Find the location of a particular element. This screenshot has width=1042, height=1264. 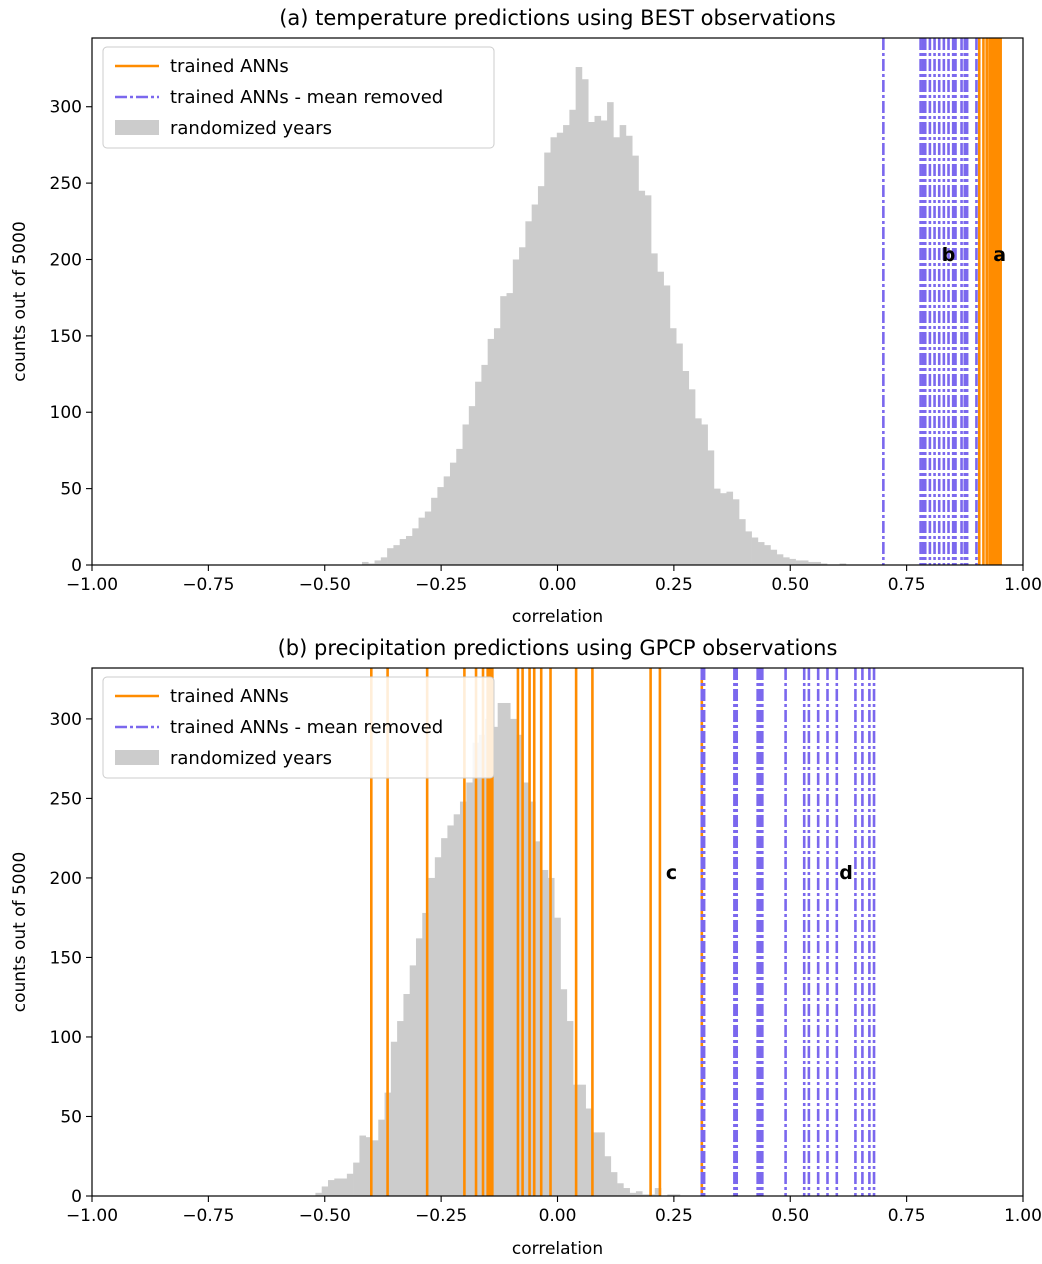

x-tick-label: 1.00 is located at coordinates (1023, 1216).